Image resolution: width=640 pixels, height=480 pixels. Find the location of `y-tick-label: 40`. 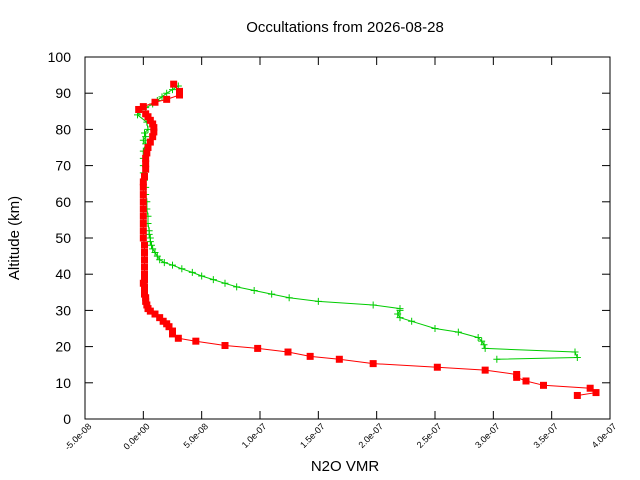

y-tick-label: 40 is located at coordinates (63, 274).